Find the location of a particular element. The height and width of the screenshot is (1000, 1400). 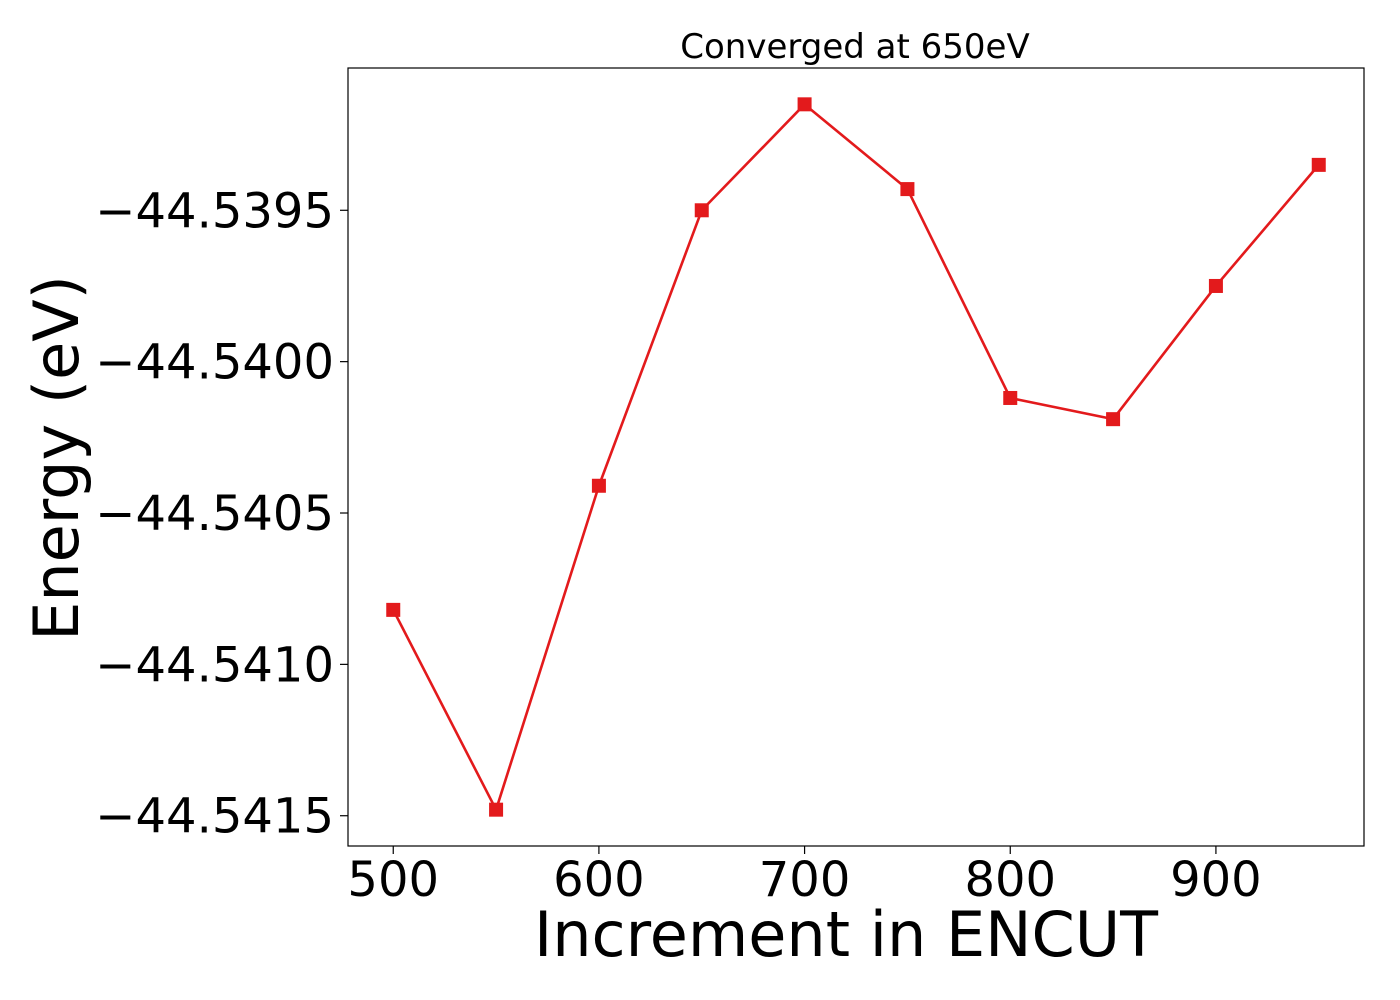

y-tick-label: −44.5415 is located at coordinates (214, 817).